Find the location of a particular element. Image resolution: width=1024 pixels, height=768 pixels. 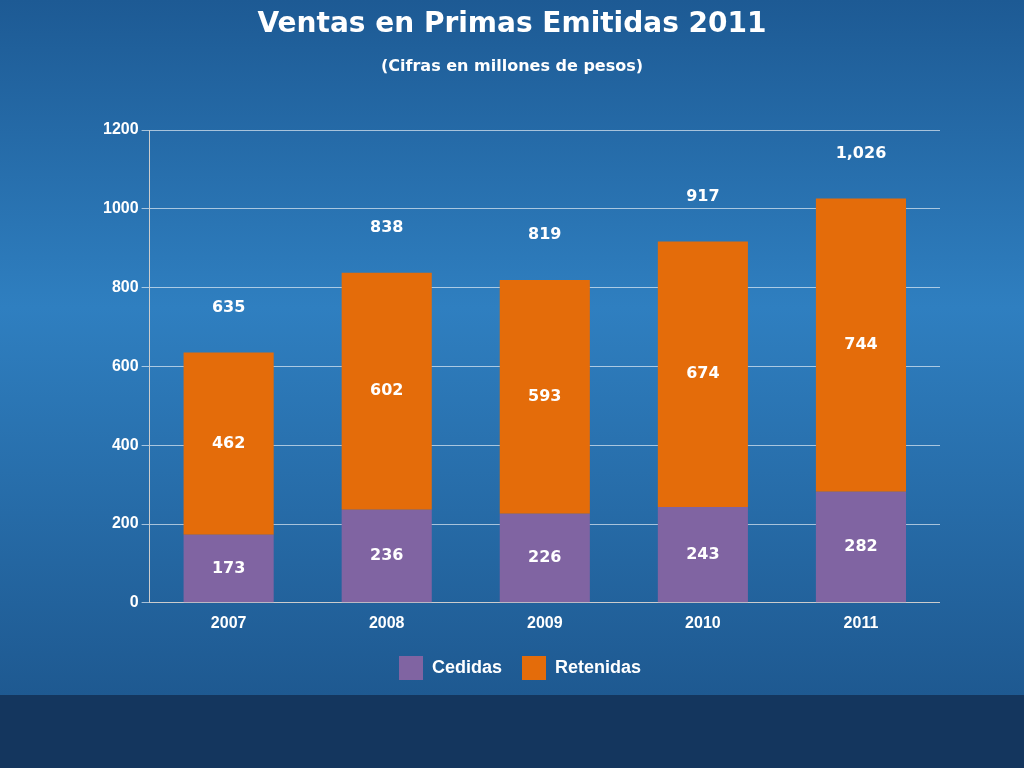

y-tick-label: 200 is located at coordinates (125, 523).